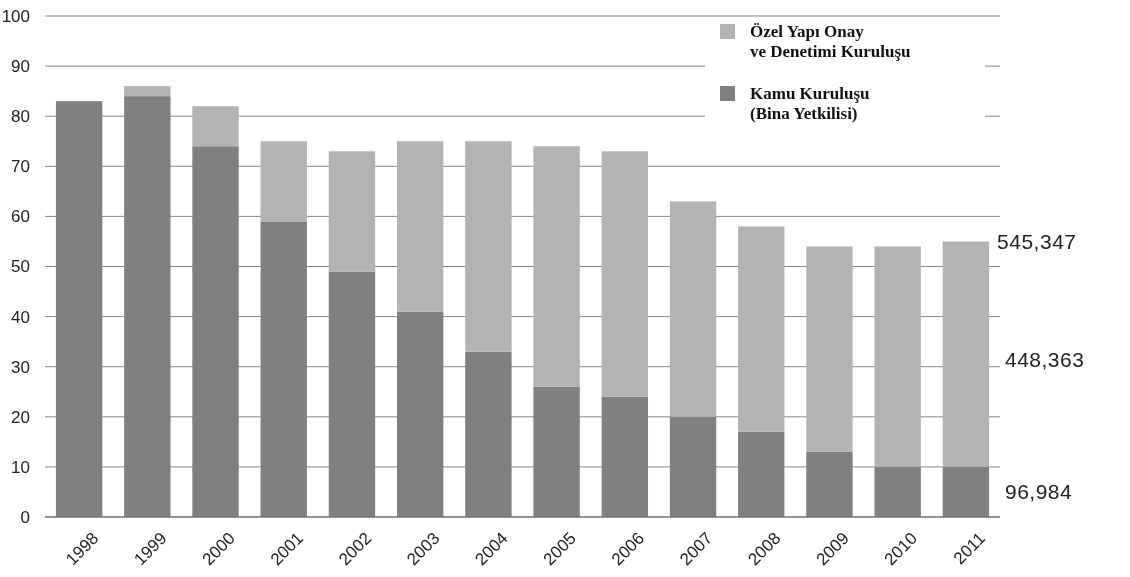  What do you see at coordinates (20, 167) in the screenshot?
I see `y-tick-label: 70` at bounding box center [20, 167].